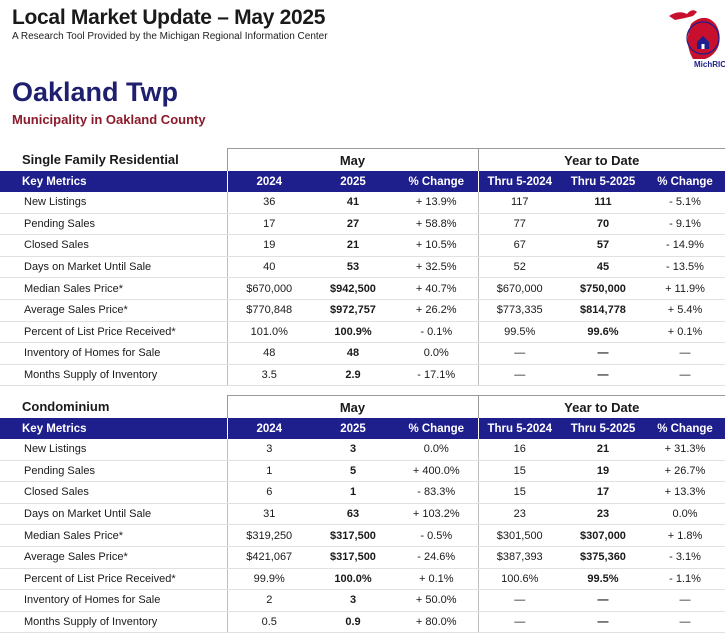 The width and height of the screenshot is (725, 633). Describe the element at coordinates (603, 450) in the screenshot. I see `ytd-2025-value: 21` at that location.